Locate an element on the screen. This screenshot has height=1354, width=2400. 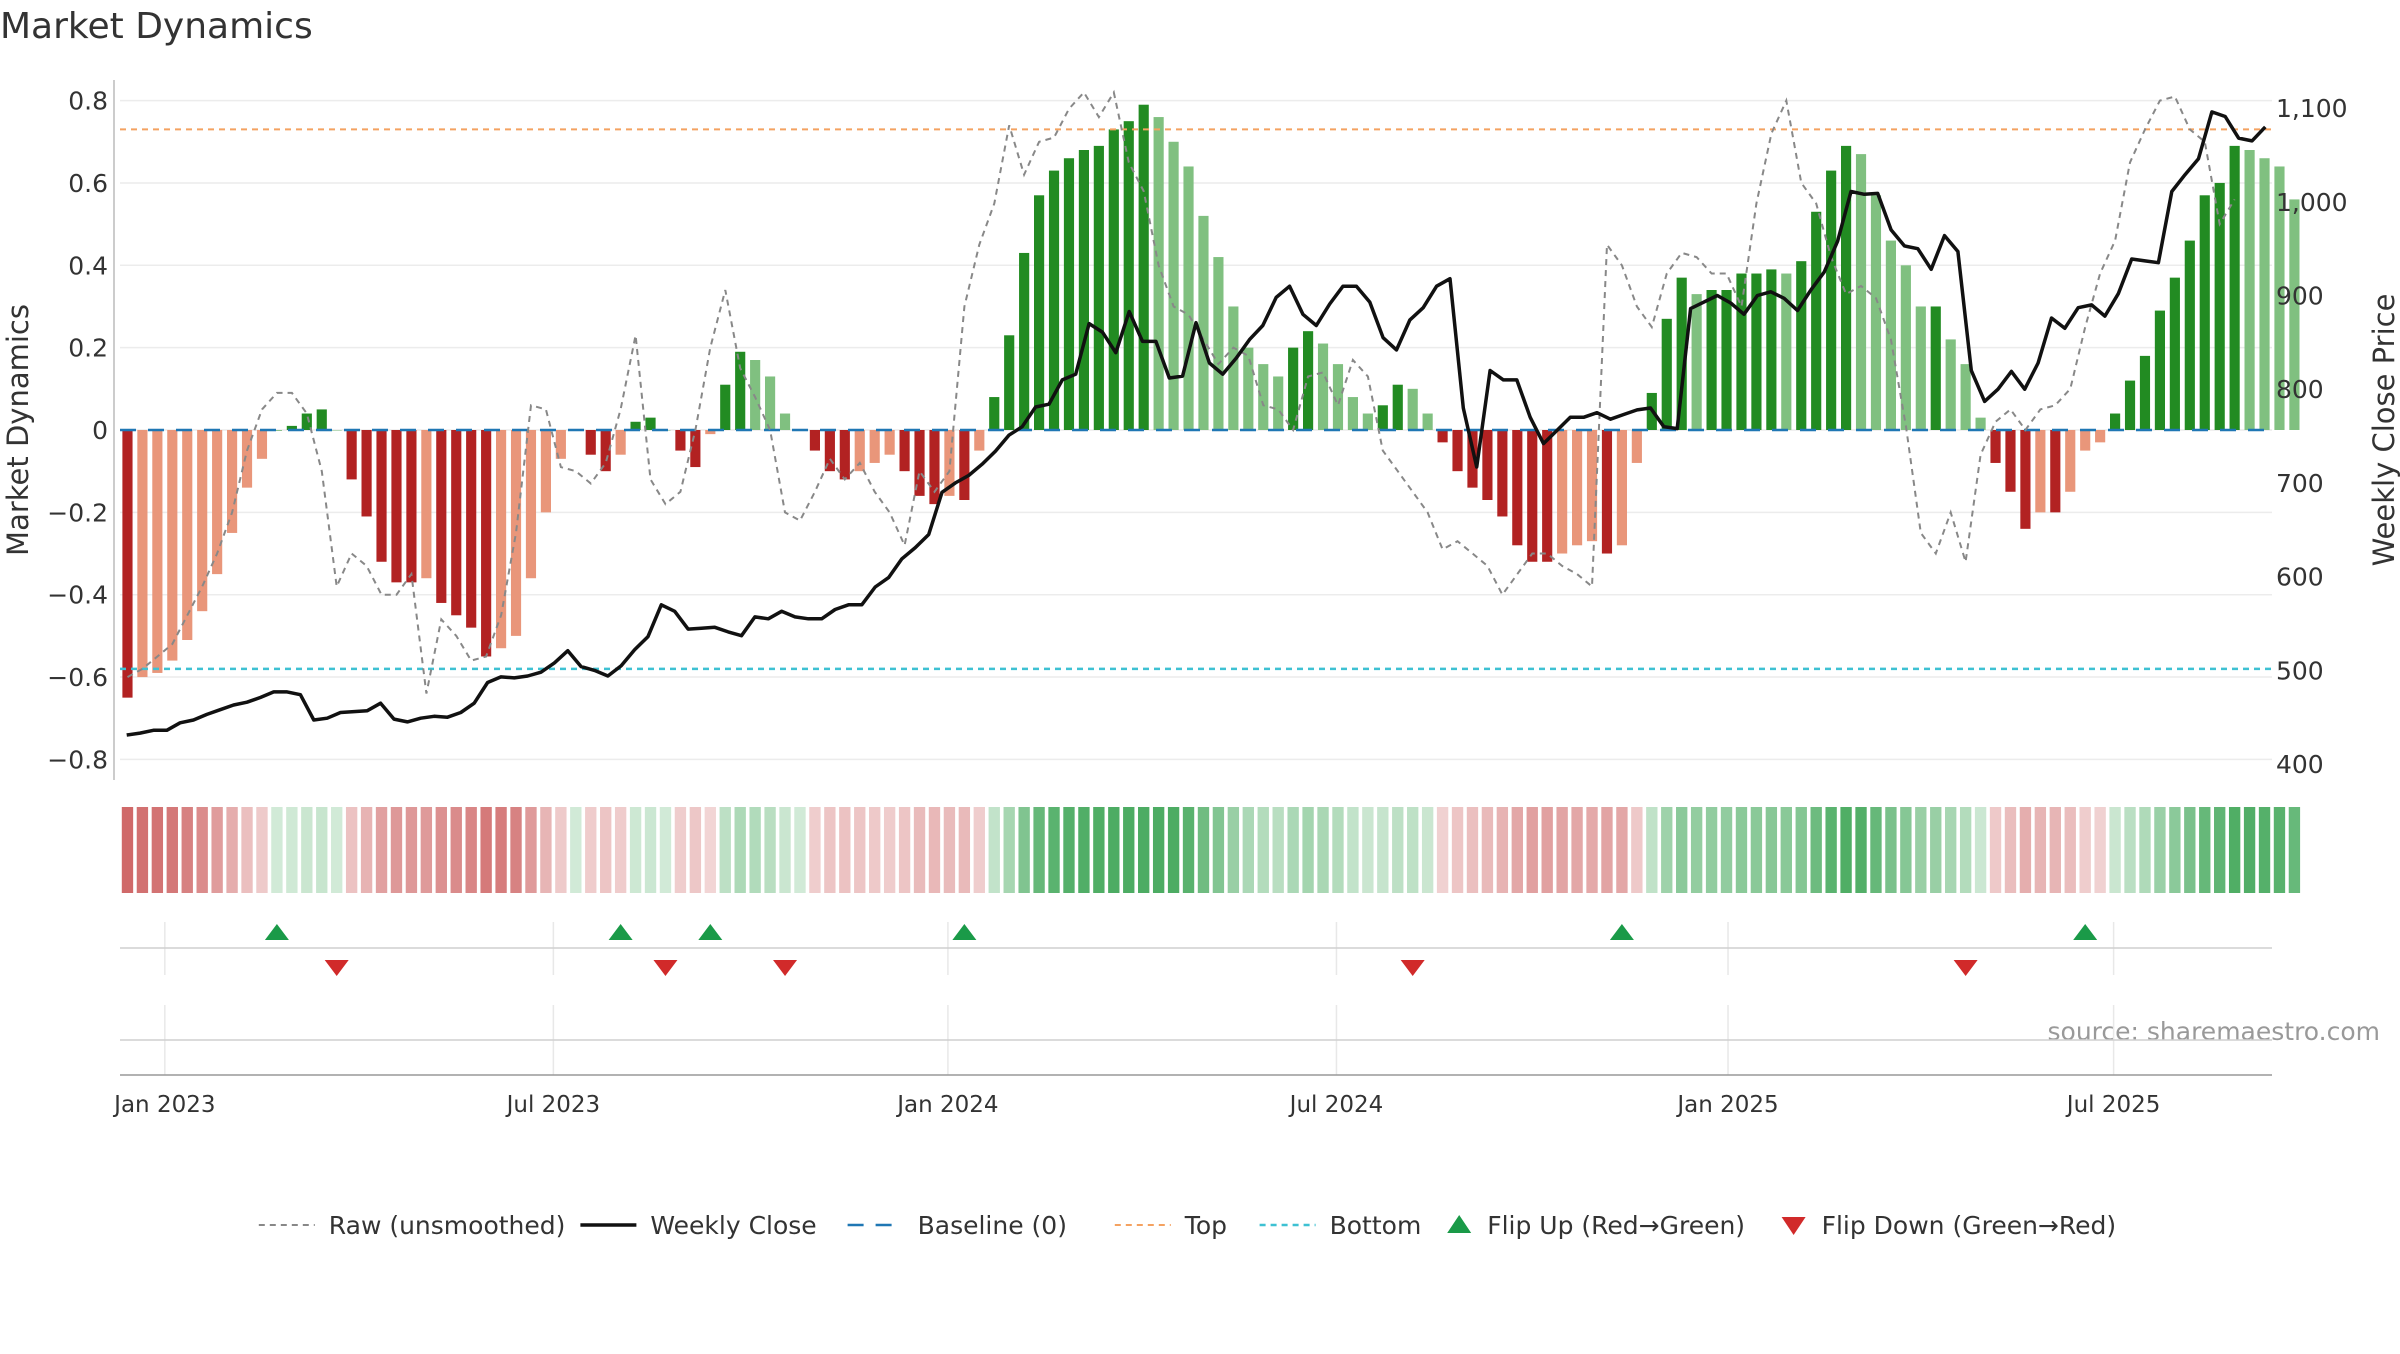
legend-label: Flip Down (Green→Red) is located at coordinates (1969, 1225).